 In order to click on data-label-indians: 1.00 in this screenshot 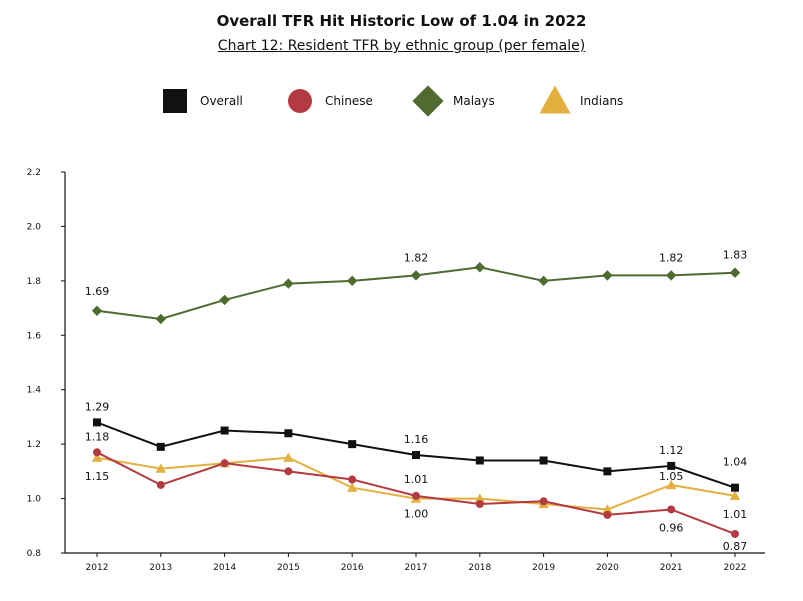, I will do `click(416, 514)`.